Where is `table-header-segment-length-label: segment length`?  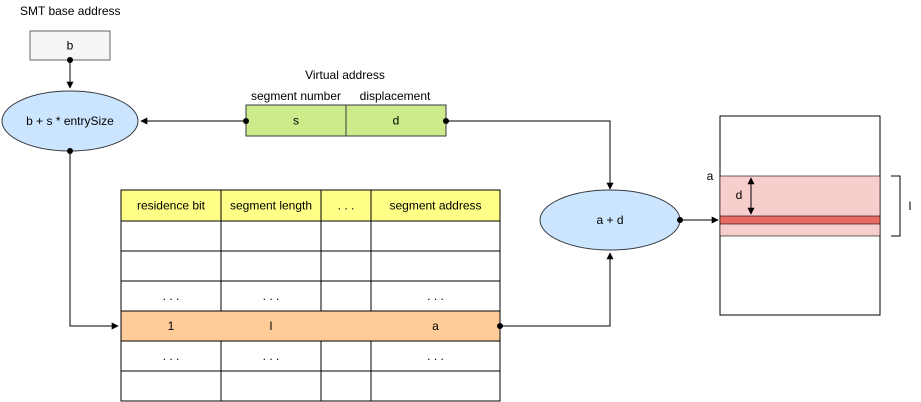
table-header-segment-length-label: segment length is located at coordinates (271, 206).